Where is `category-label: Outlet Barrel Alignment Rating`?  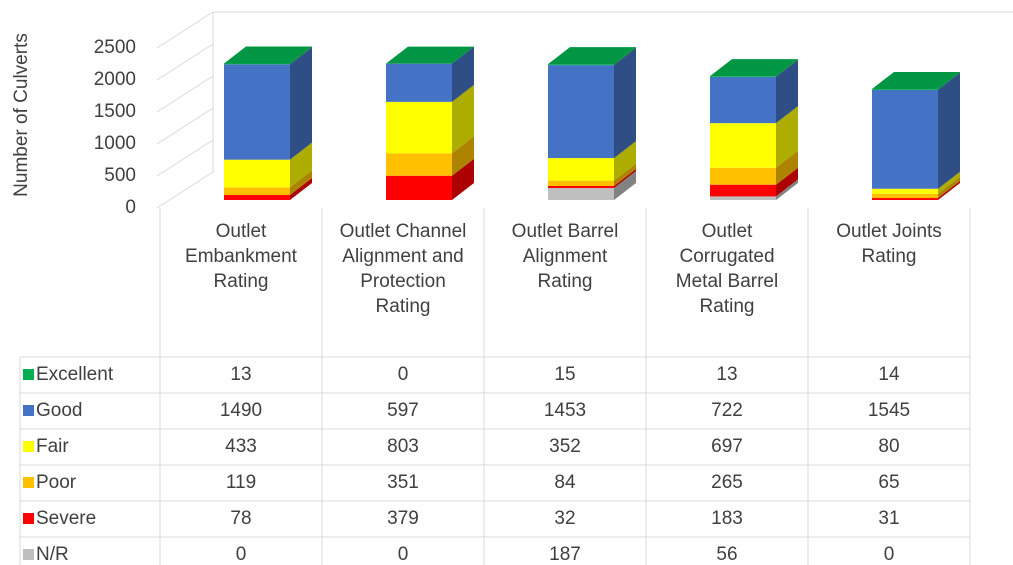 category-label: Outlet Barrel Alignment Rating is located at coordinates (565, 256).